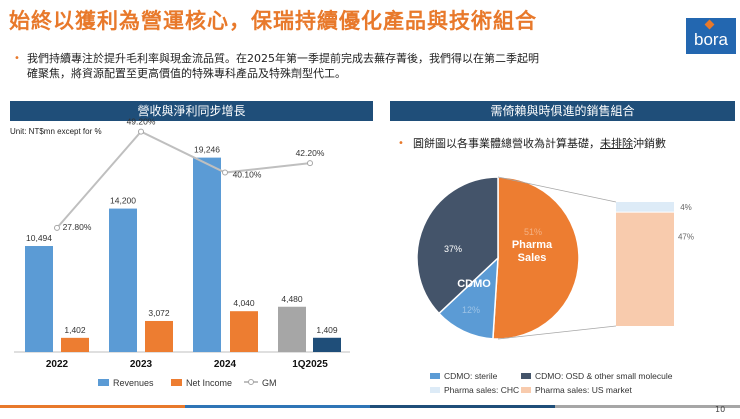 Image resolution: width=740 pixels, height=419 pixels. What do you see at coordinates (183, 179) in the screenshot?
I see `gm-line` at bounding box center [183, 179].